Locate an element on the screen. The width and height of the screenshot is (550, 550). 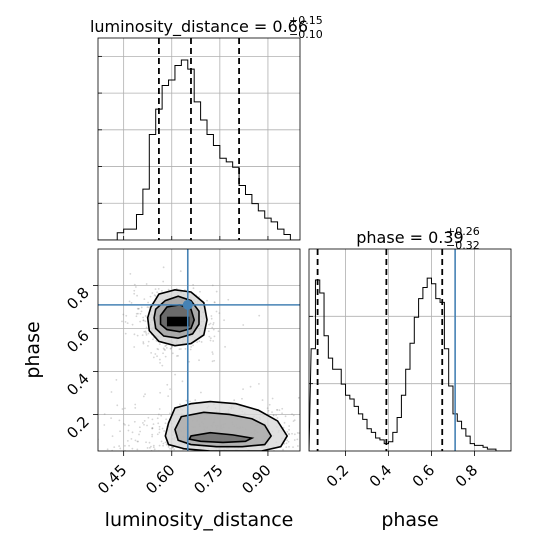
x-axis-label-phase: phase is located at coordinates (409, 520).